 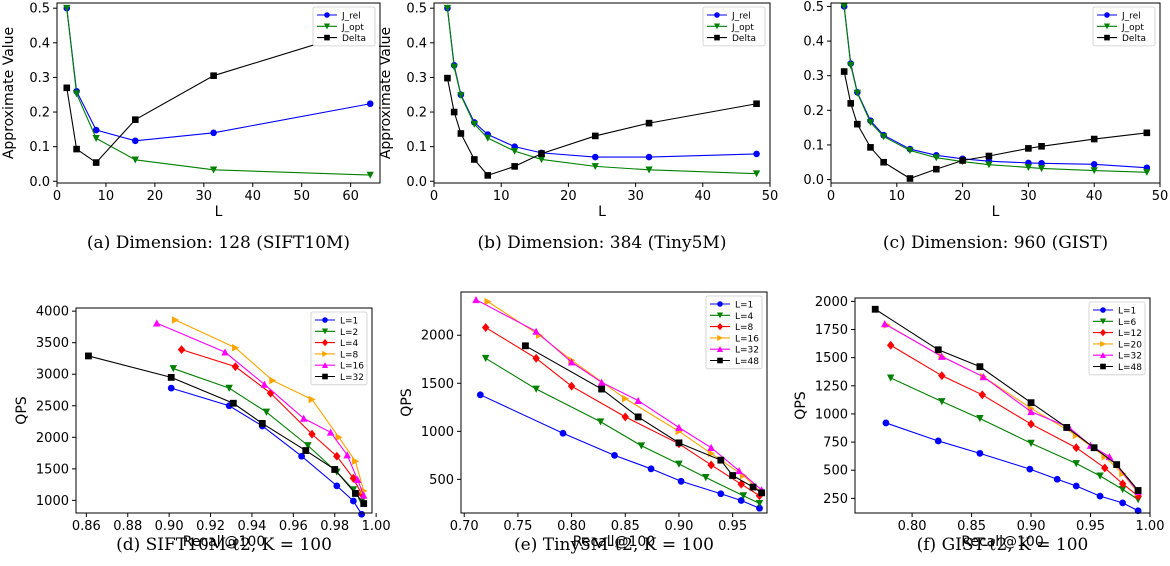 What do you see at coordinates (734, 332) in the screenshot?
I see `legend: L=1L=4L=8L=16 L=32L=48` at bounding box center [734, 332].